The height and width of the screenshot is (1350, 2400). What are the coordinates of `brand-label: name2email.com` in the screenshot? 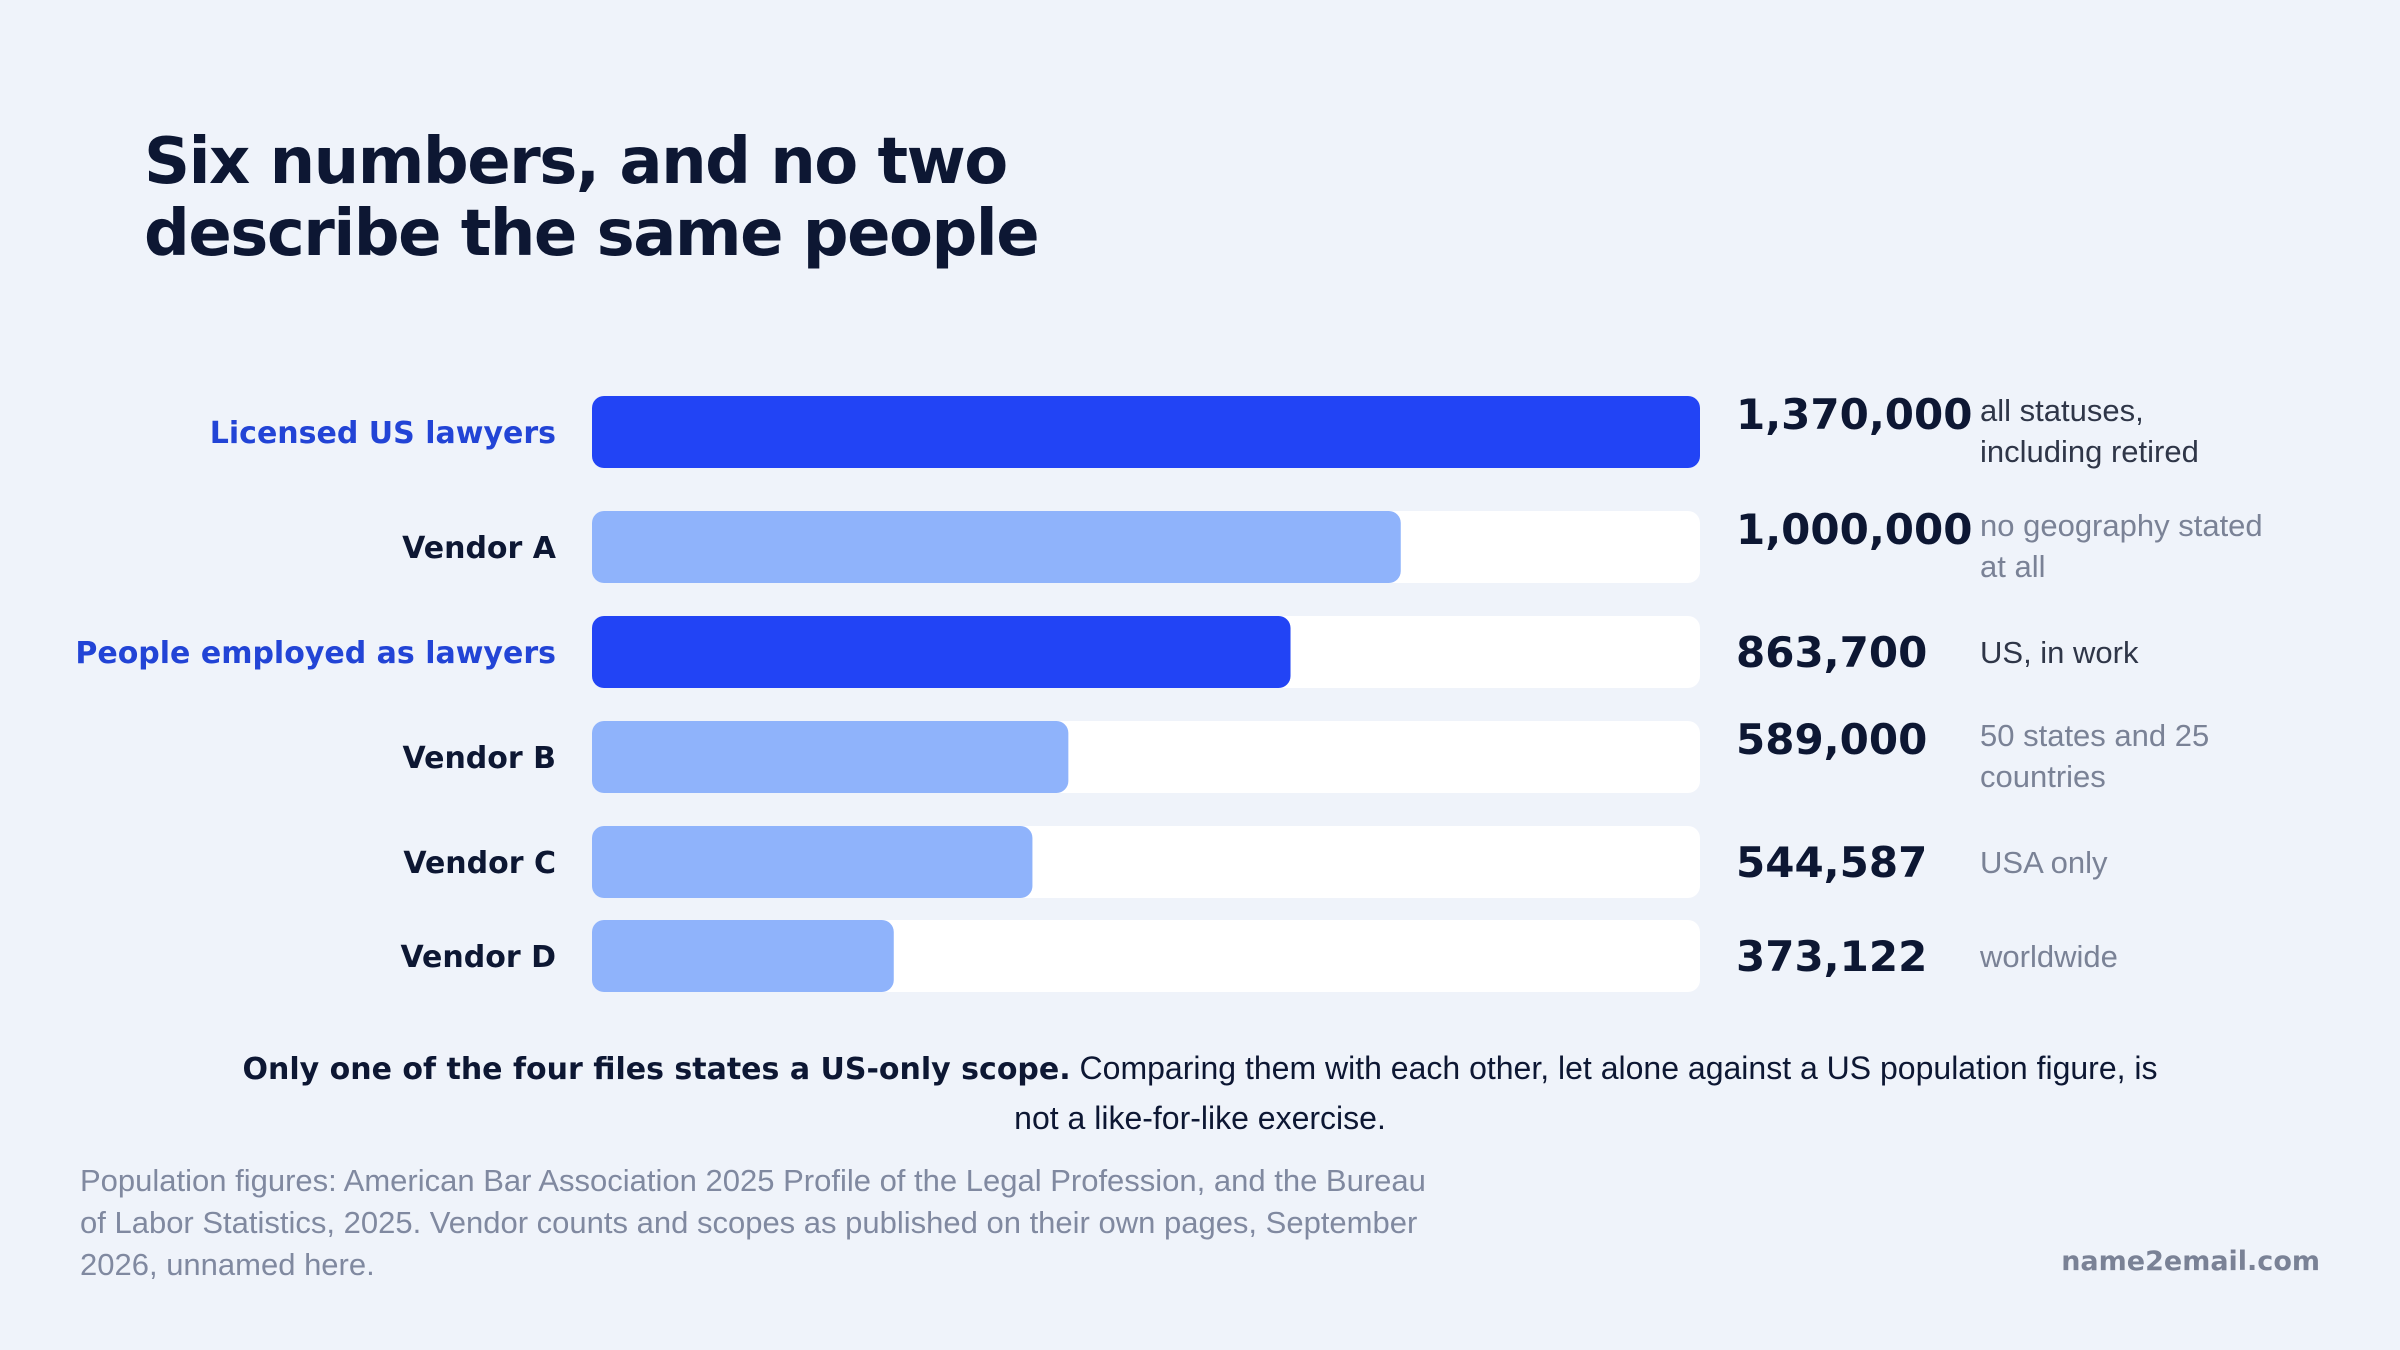 It's located at (2190, 1261).